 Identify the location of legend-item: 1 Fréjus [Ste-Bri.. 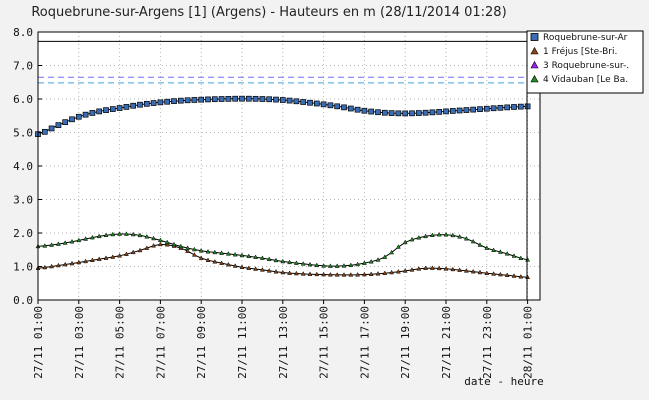
(573, 51).